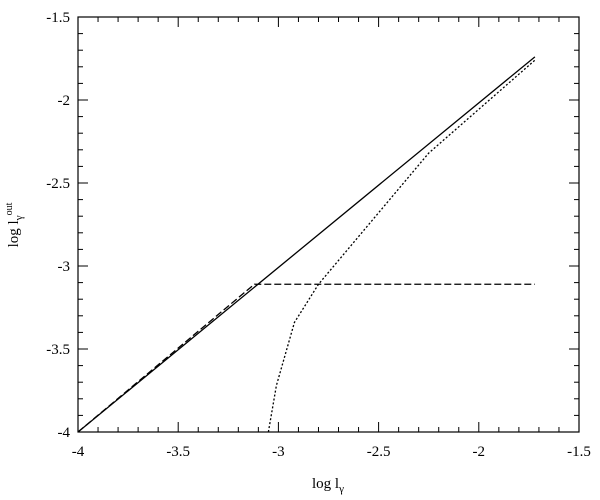  What do you see at coordinates (58, 184) in the screenshot?
I see `y-tick-label: -2.5` at bounding box center [58, 184].